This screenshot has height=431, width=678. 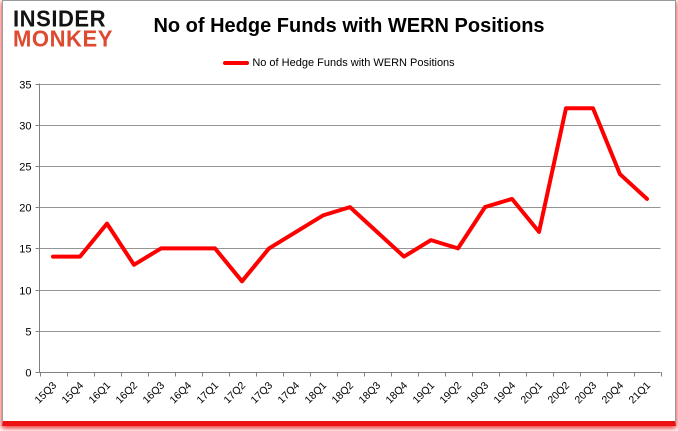 I want to click on x-tick-label: 18Q1, so click(x=315, y=393).